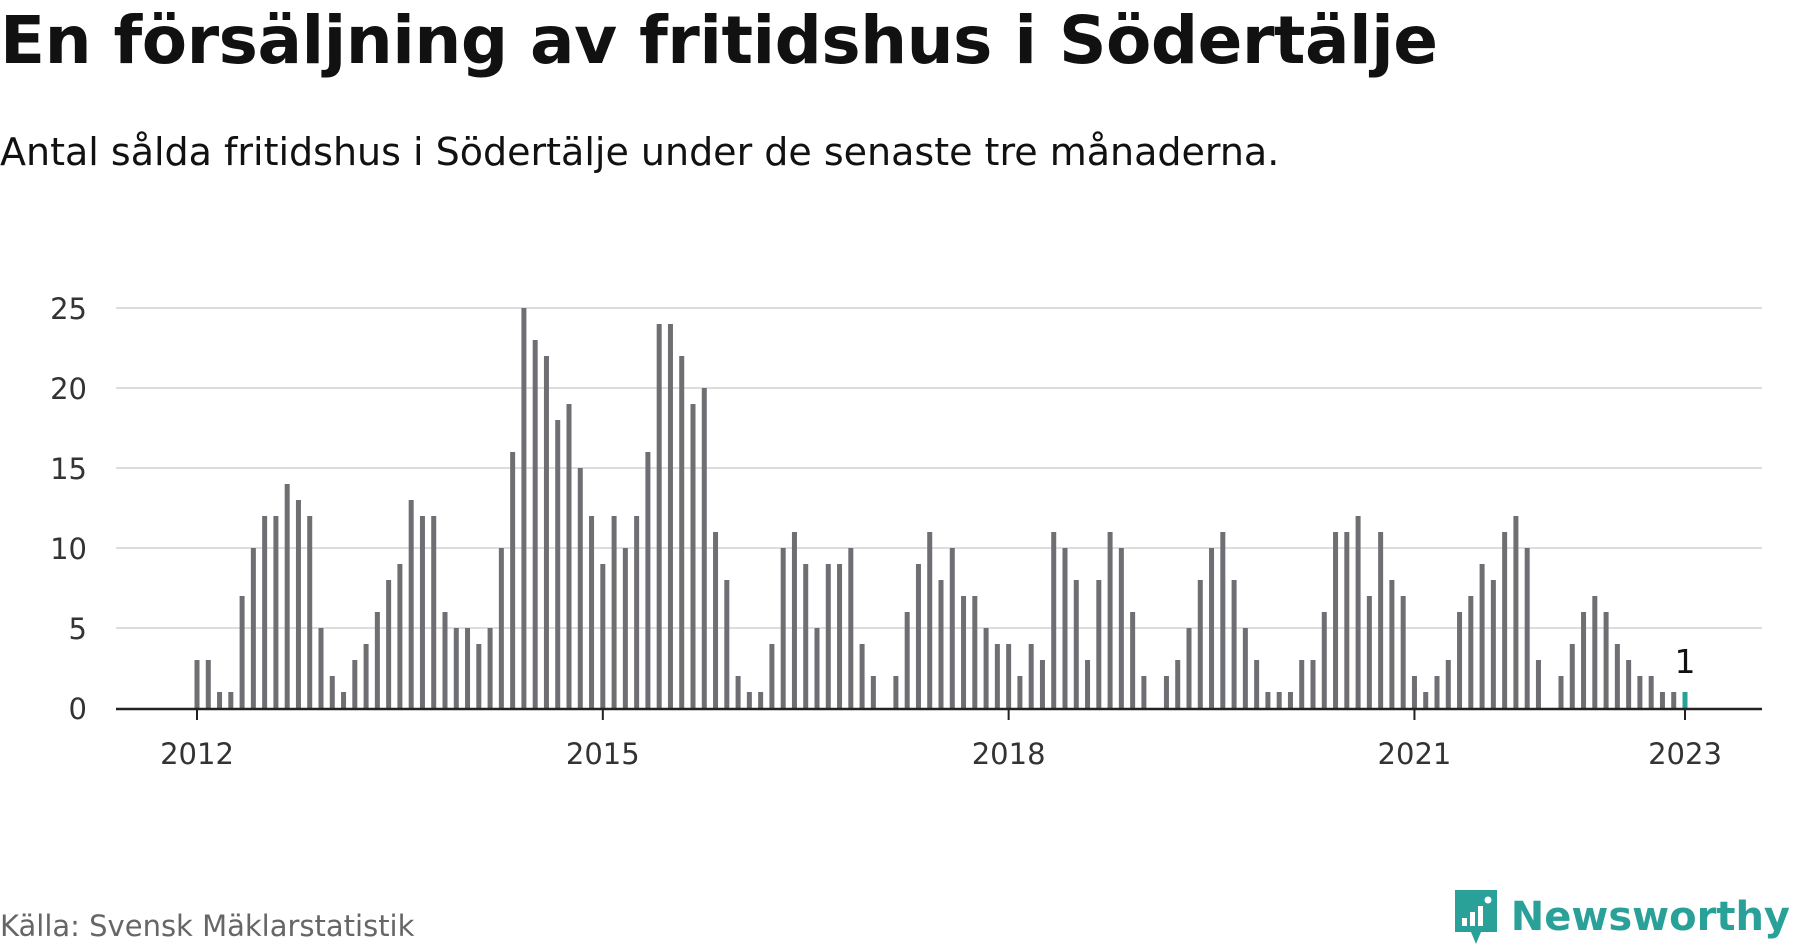 Image resolution: width=1800 pixels, height=948 pixels. What do you see at coordinates (68, 469) in the screenshot?
I see `y-tick-label-15: 15` at bounding box center [68, 469].